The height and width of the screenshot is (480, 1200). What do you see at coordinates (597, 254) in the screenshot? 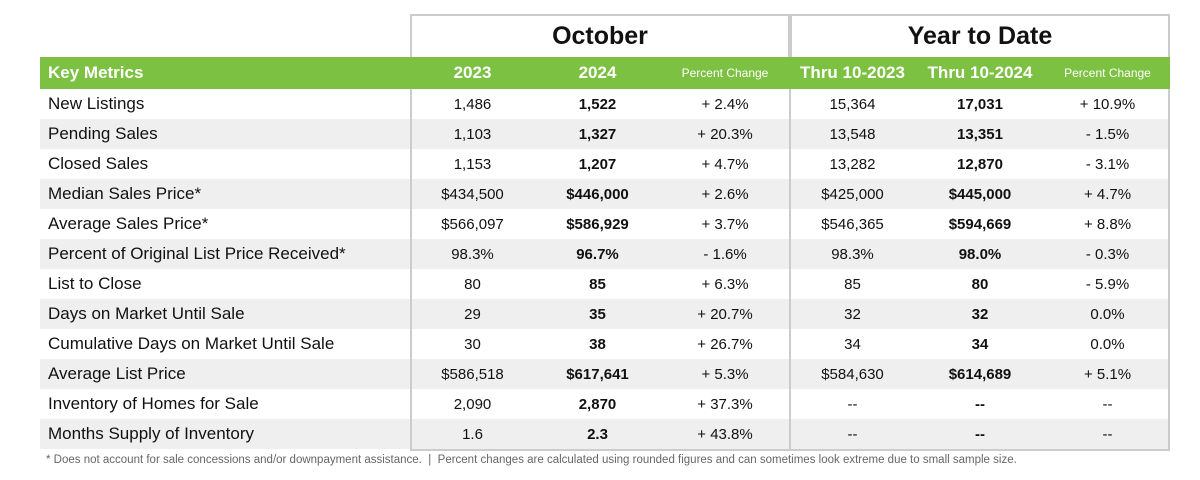
I see `cell: 96.7%` at bounding box center [597, 254].